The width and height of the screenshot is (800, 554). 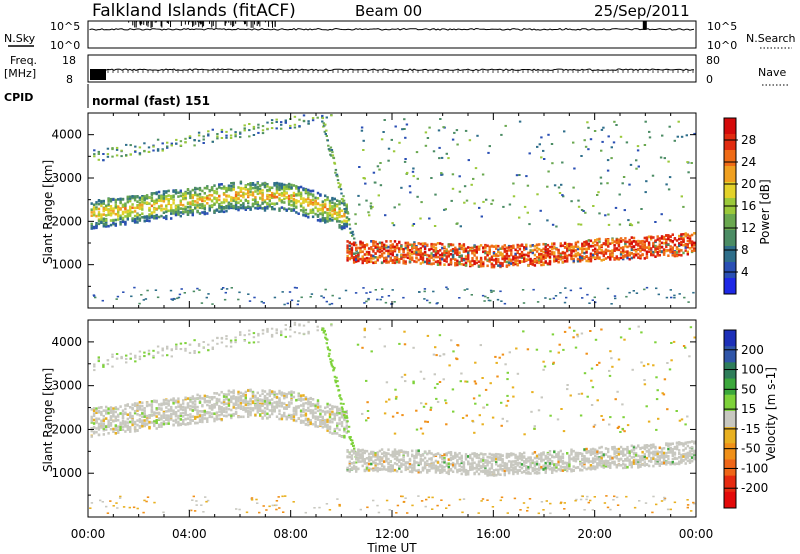 What do you see at coordinates (745, 272) in the screenshot?
I see `colorbar-tick-label: 4` at bounding box center [745, 272].